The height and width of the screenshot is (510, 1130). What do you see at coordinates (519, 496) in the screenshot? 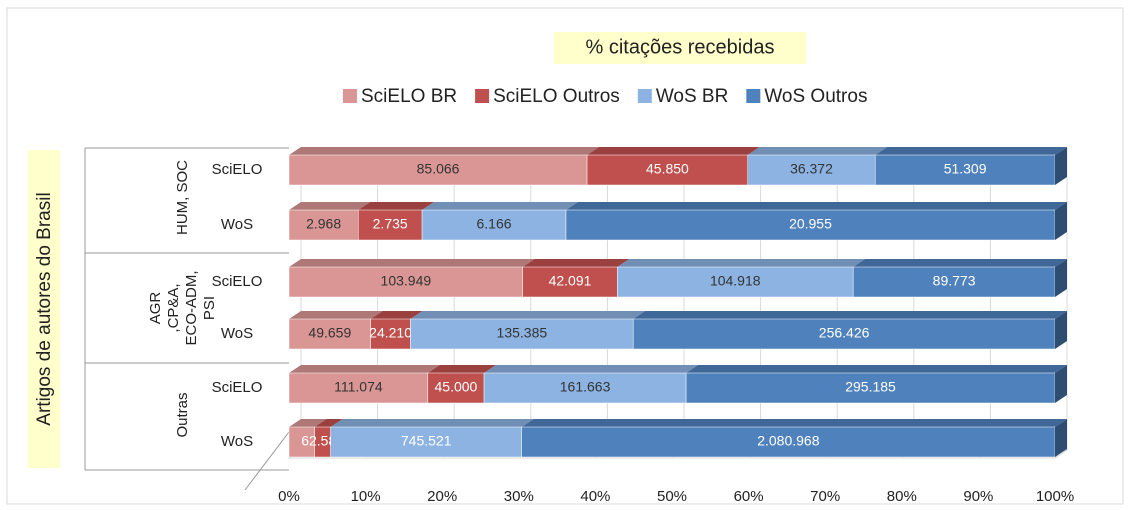
I see `x-tick-label: 30%` at bounding box center [519, 496].